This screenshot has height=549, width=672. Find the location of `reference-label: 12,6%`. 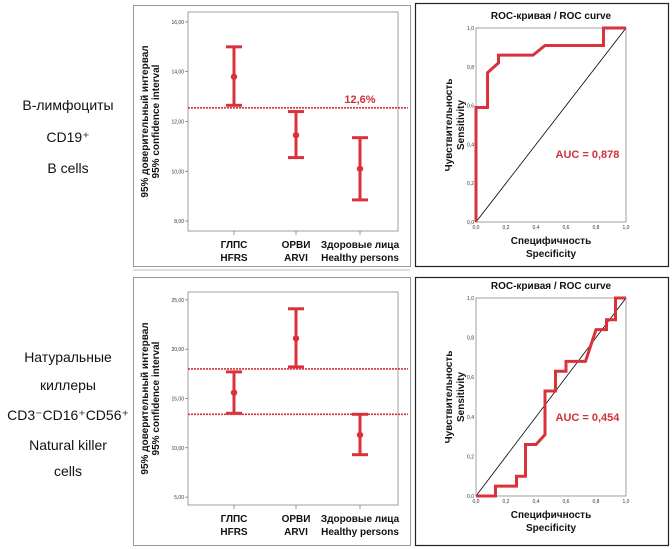

reference-label: 12,6% is located at coordinates (359, 100).